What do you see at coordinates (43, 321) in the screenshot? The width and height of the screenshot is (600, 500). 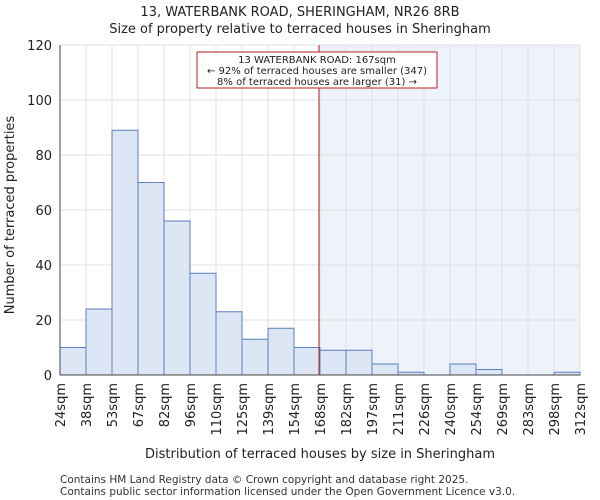 I see `y-tick-label: 20` at bounding box center [43, 321].